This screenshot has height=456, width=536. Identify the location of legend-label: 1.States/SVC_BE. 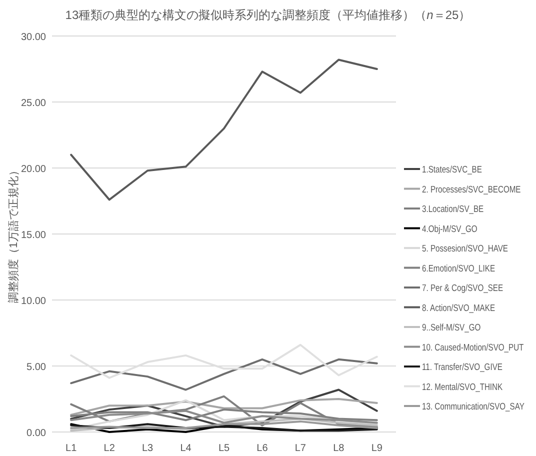
(452, 169).